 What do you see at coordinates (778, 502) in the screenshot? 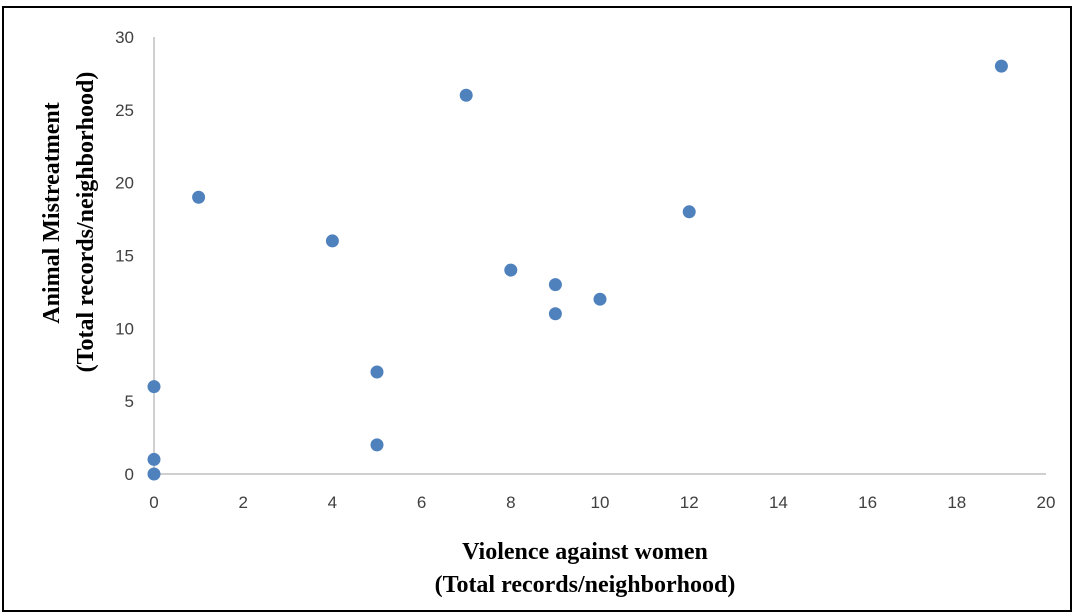
I see `x-tick-label: 14` at bounding box center [778, 502].